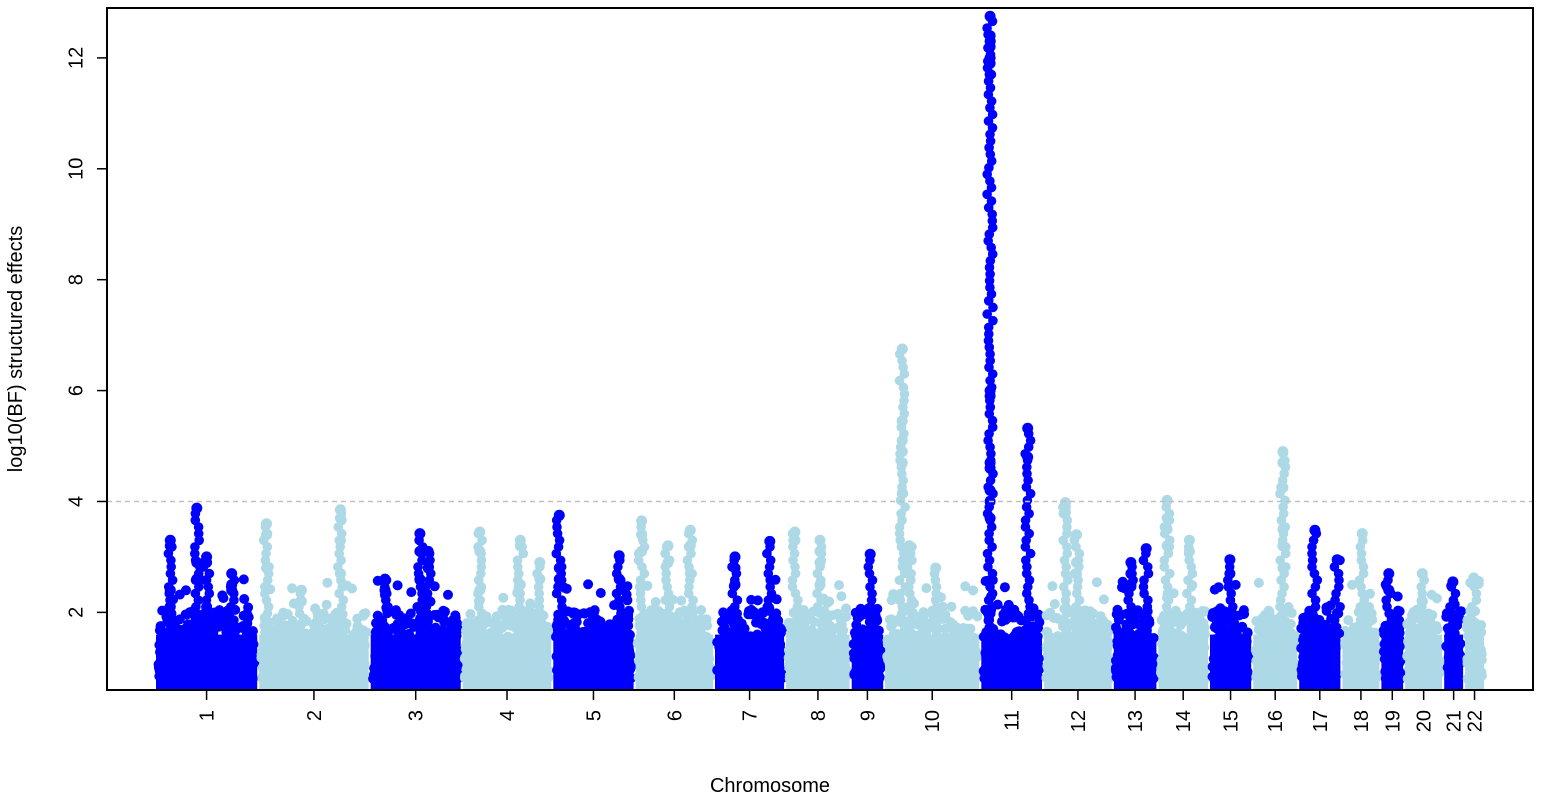 The width and height of the screenshot is (1542, 805). Describe the element at coordinates (933, 721) in the screenshot. I see `x-tick-label: 10` at that location.